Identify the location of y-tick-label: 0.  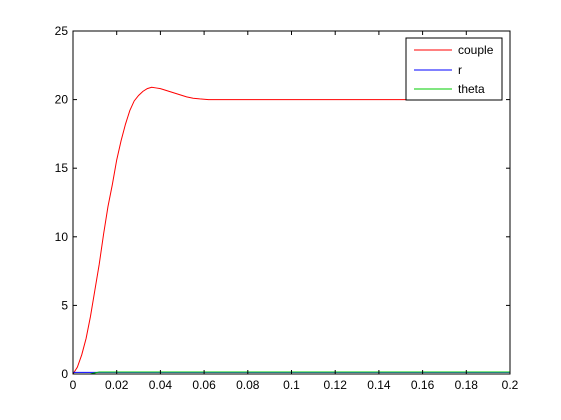
(64, 374).